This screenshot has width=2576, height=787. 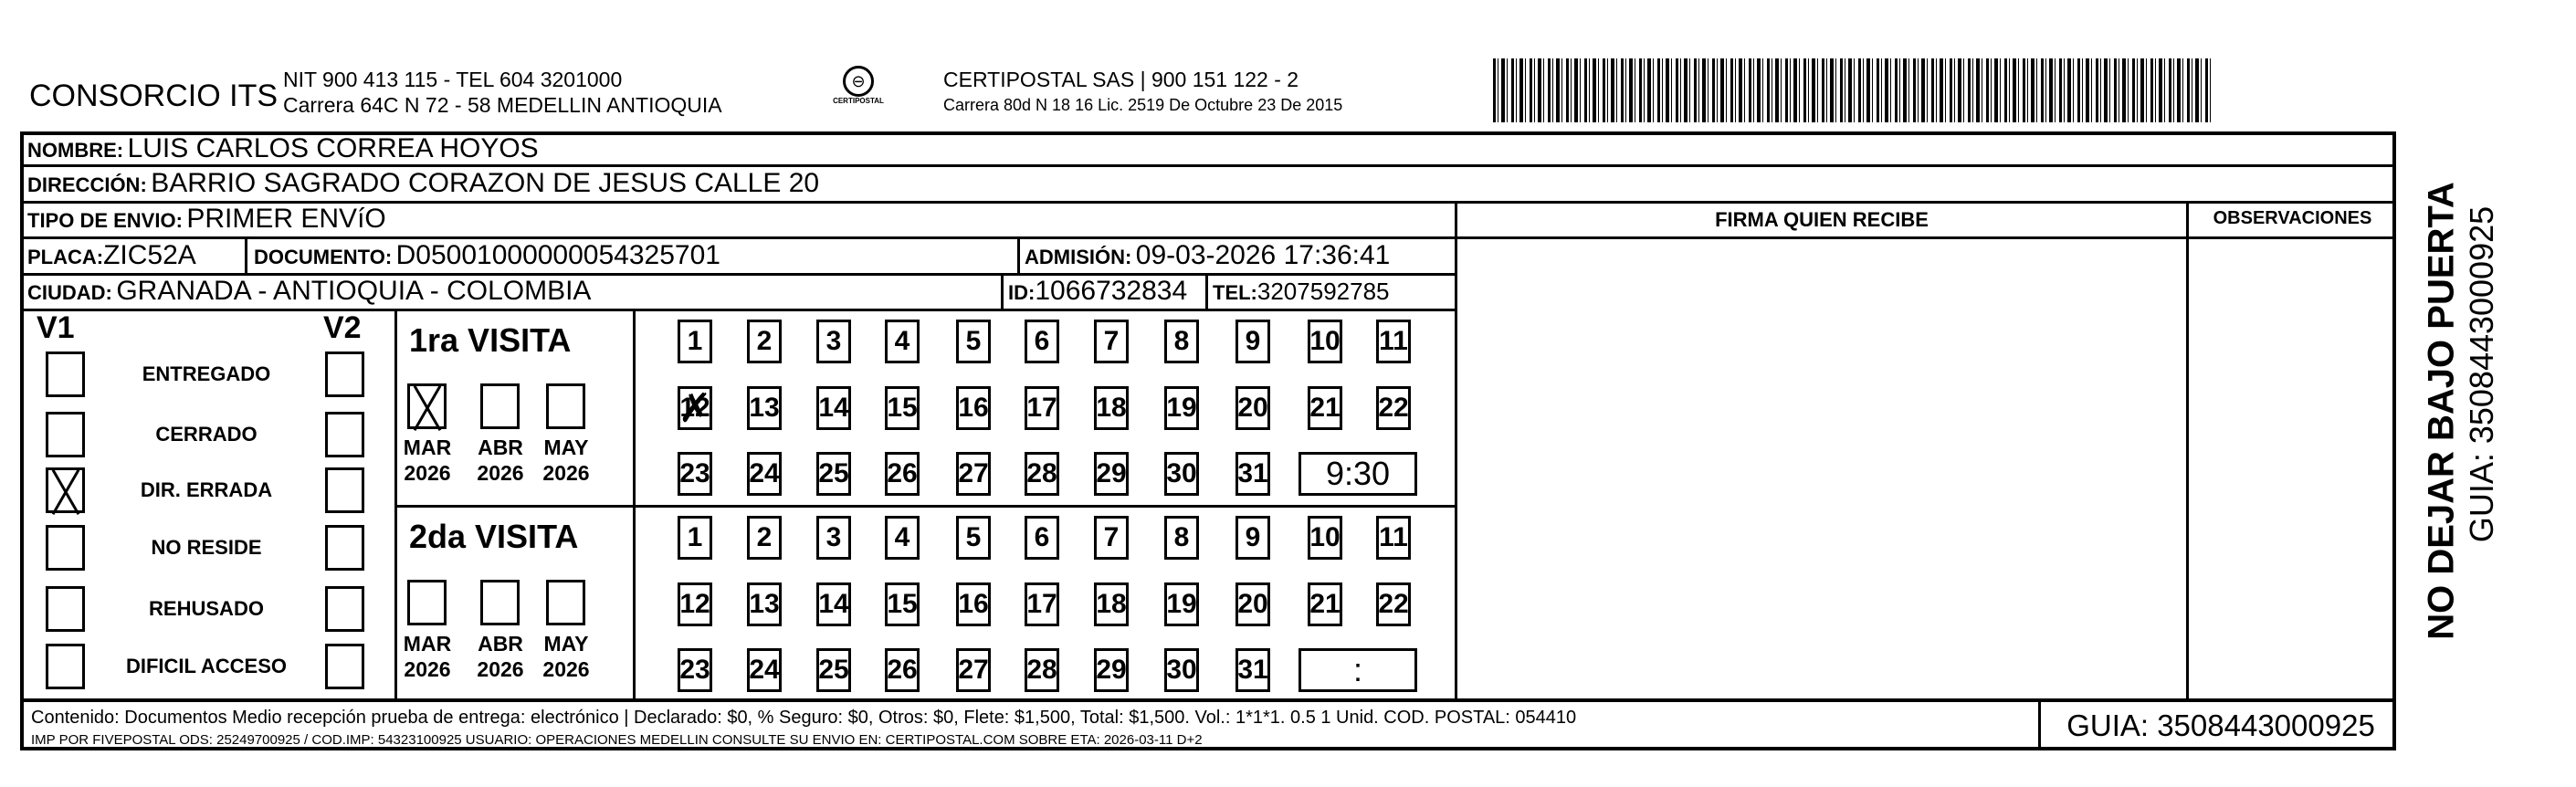 What do you see at coordinates (111, 255) in the screenshot?
I see `placa-field: PLACA:ZIC52A` at bounding box center [111, 255].